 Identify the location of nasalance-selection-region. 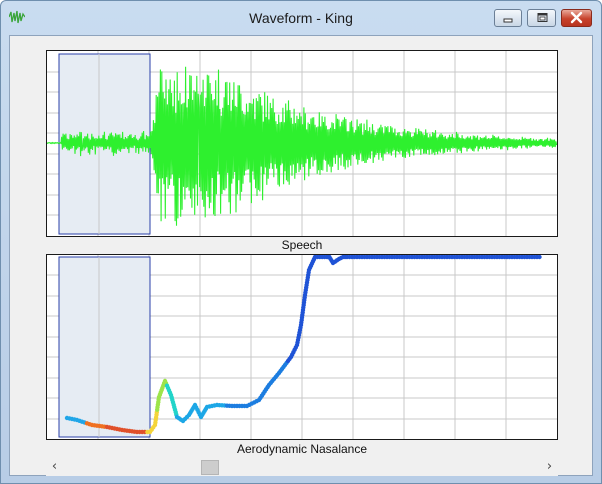
(104, 347).